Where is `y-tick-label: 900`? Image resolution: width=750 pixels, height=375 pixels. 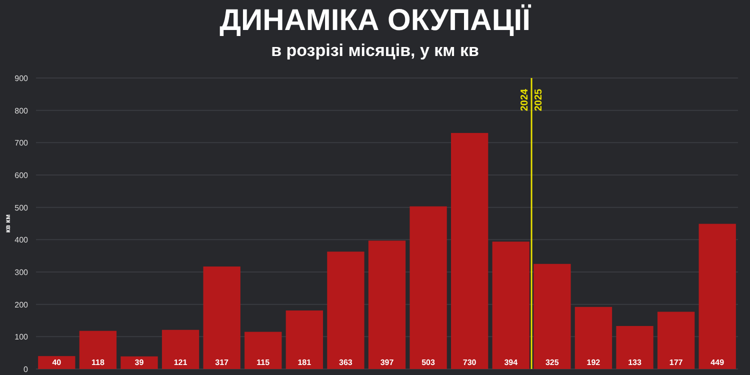
y-tick-label: 900 is located at coordinates (21, 78).